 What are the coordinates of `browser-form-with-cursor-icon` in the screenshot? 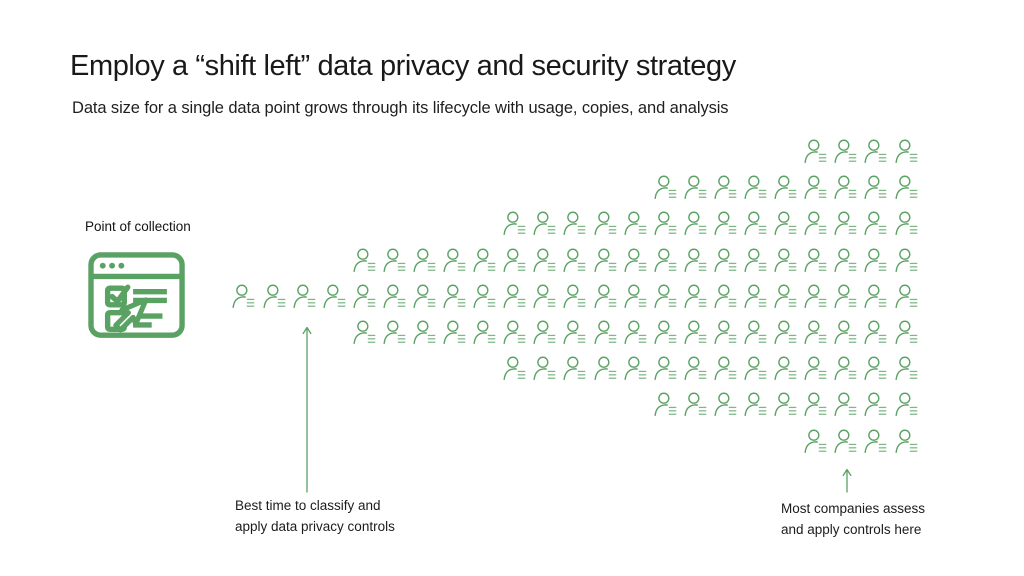 It's located at (138, 298).